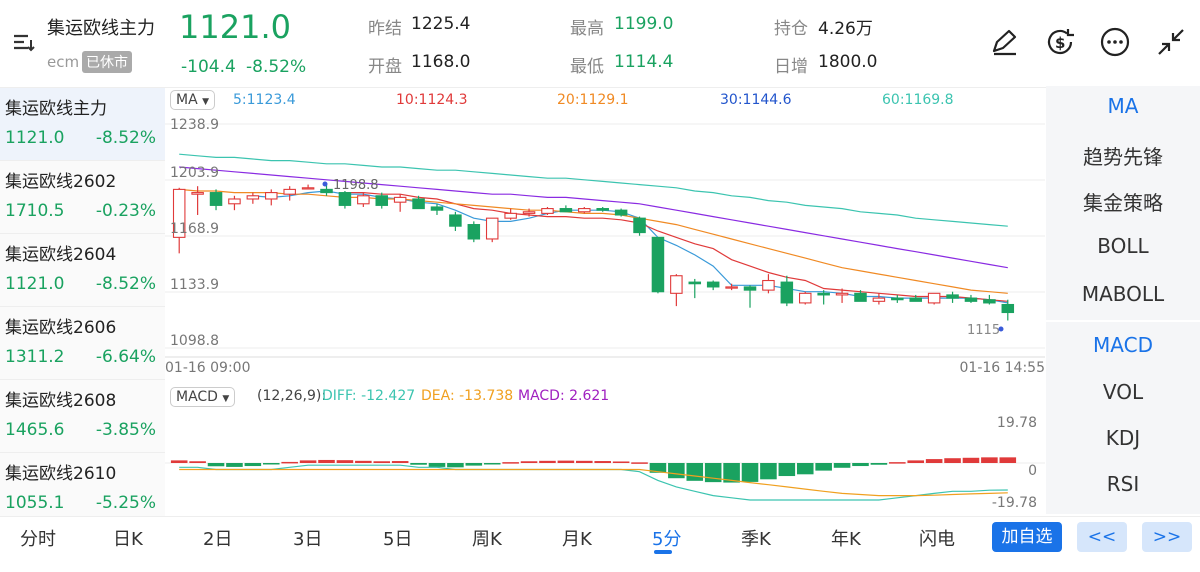 This screenshot has width=1200, height=572. Describe the element at coordinates (203, 396) in the screenshot. I see `macd-indicator-dropdown: MACD ▼` at that location.